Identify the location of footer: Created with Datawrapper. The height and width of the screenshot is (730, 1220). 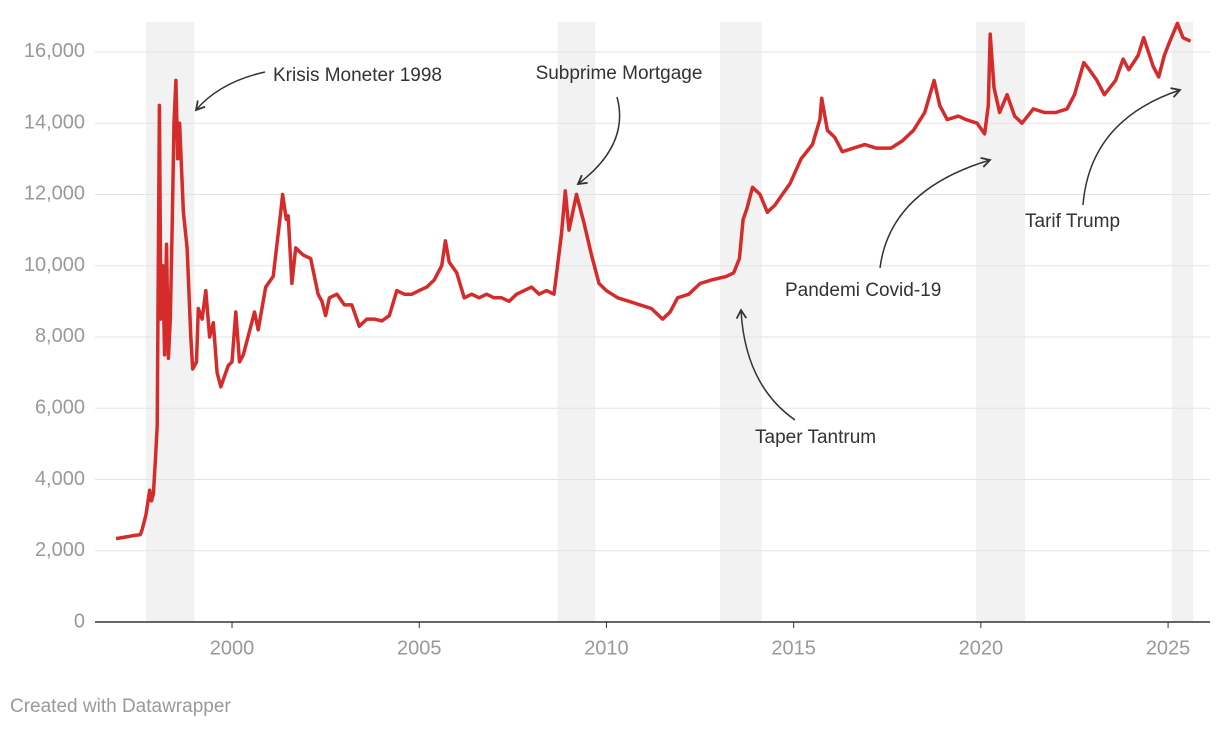
(120, 706).